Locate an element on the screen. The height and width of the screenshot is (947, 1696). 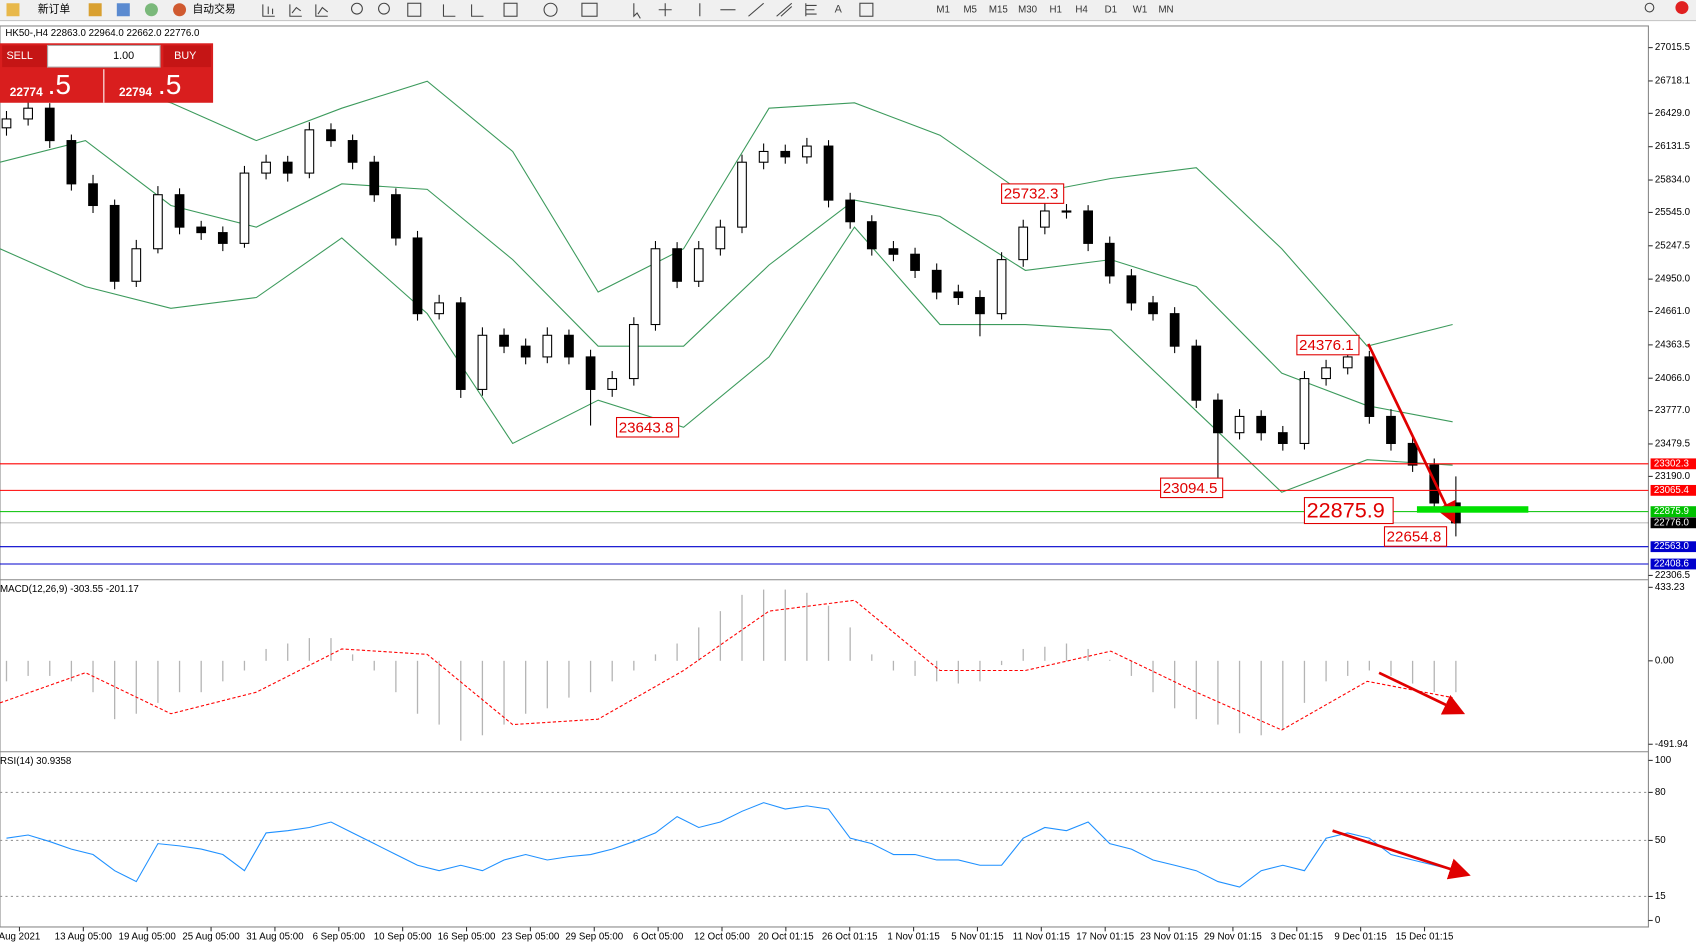
annotation: 22654.8 is located at coordinates (1414, 537).